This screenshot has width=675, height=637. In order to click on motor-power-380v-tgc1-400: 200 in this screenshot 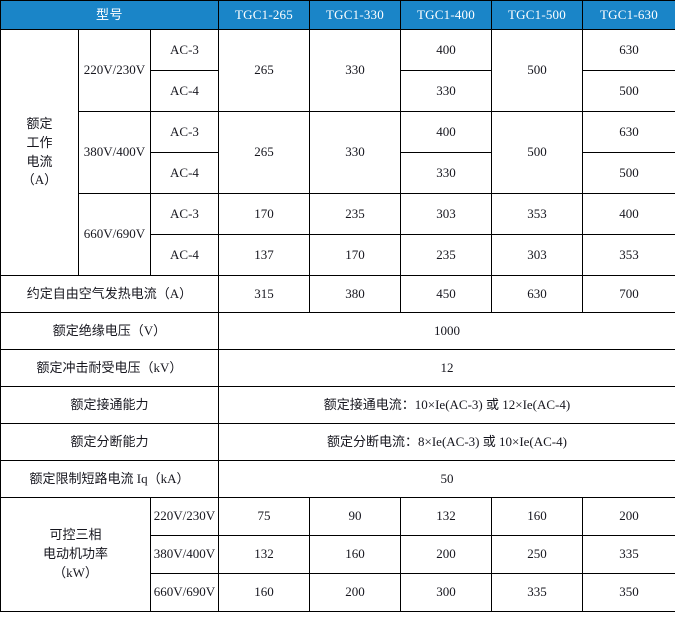, I will do `click(446, 554)`.